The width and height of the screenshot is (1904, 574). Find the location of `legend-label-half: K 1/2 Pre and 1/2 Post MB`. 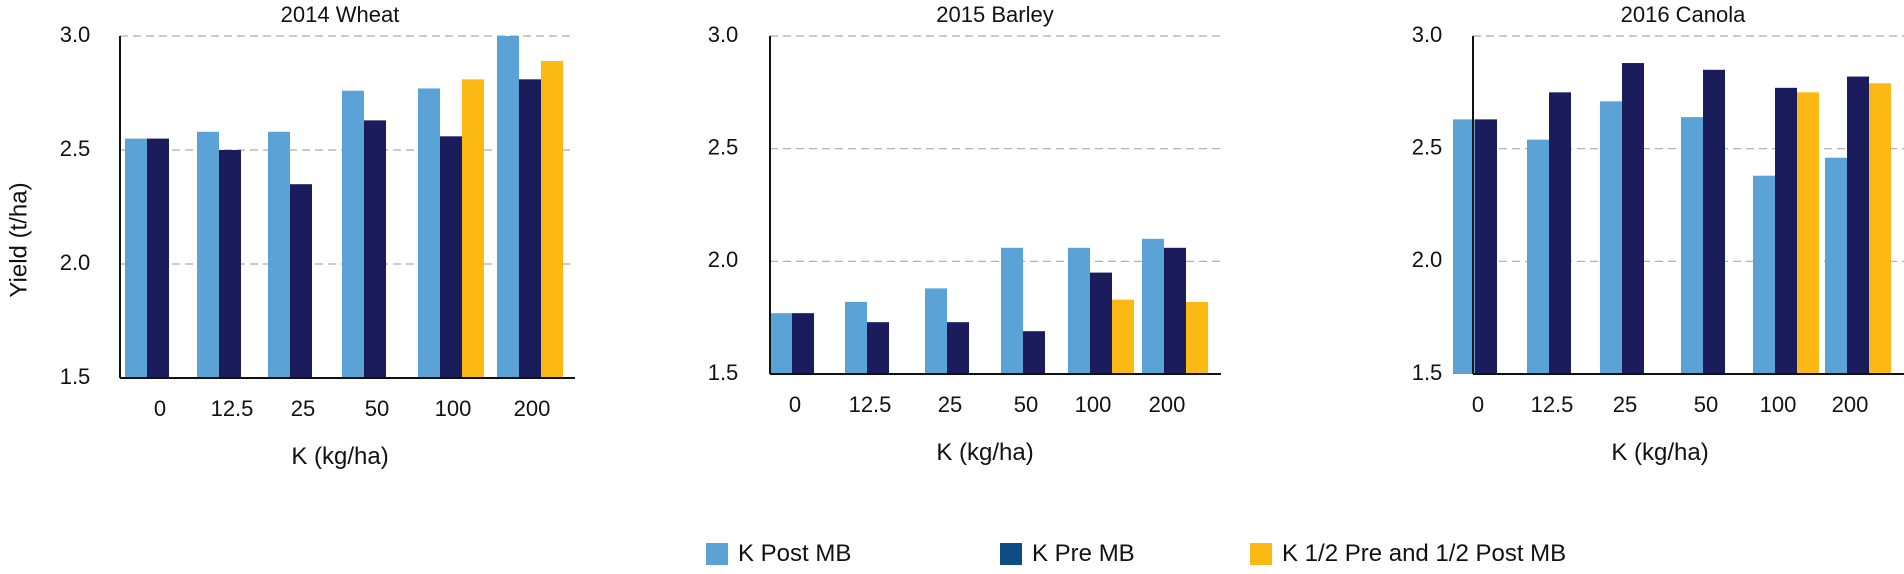

legend-label-half: K 1/2 Pre and 1/2 Post MB is located at coordinates (1424, 553).